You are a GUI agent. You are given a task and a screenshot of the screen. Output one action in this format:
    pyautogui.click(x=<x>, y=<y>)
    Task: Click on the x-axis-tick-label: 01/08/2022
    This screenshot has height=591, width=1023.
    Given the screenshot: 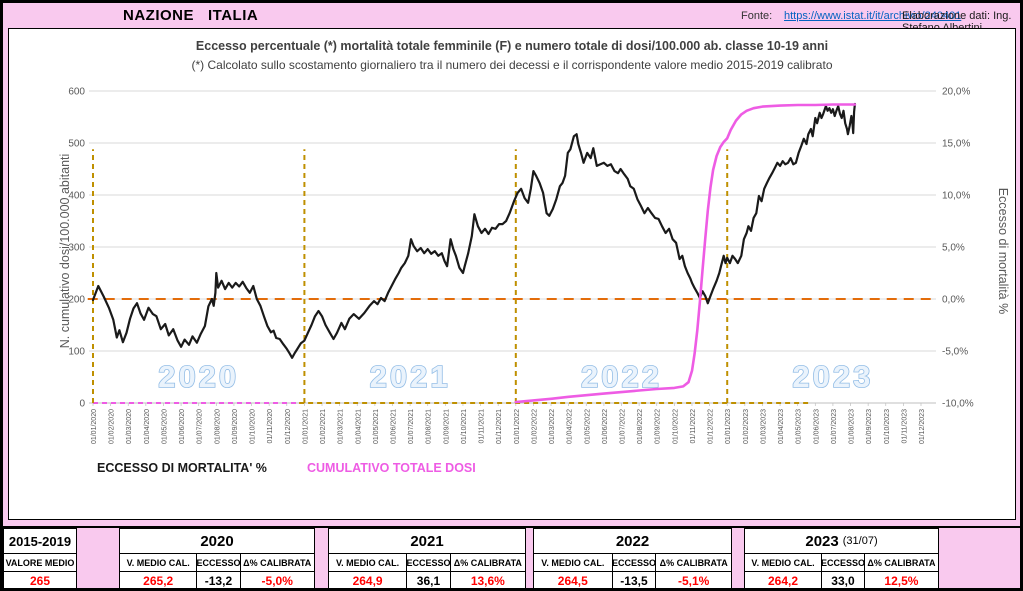 What is the action you would take?
    pyautogui.click(x=640, y=426)
    